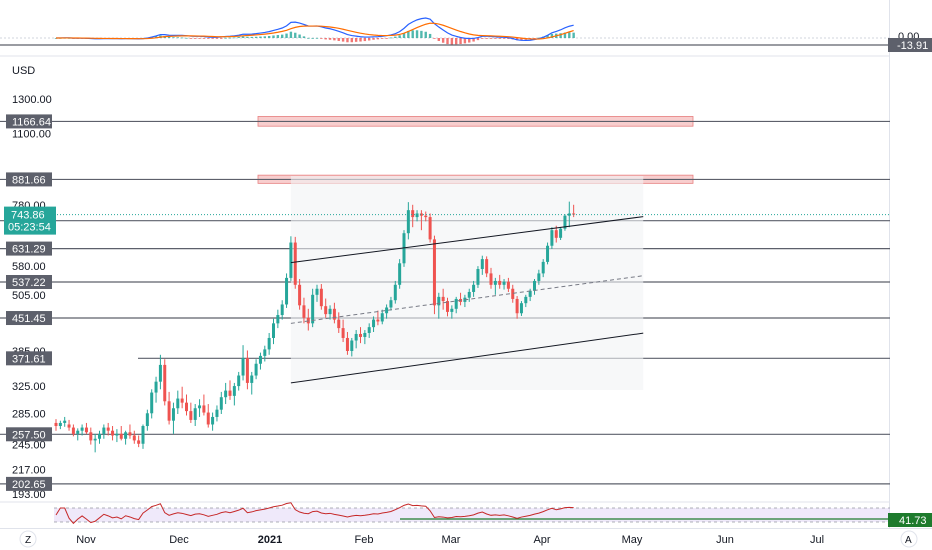 Image resolution: width=932 pixels, height=550 pixels. What do you see at coordinates (29, 228) in the screenshot?
I see `candle-countdown: 05:23:54` at bounding box center [29, 228].